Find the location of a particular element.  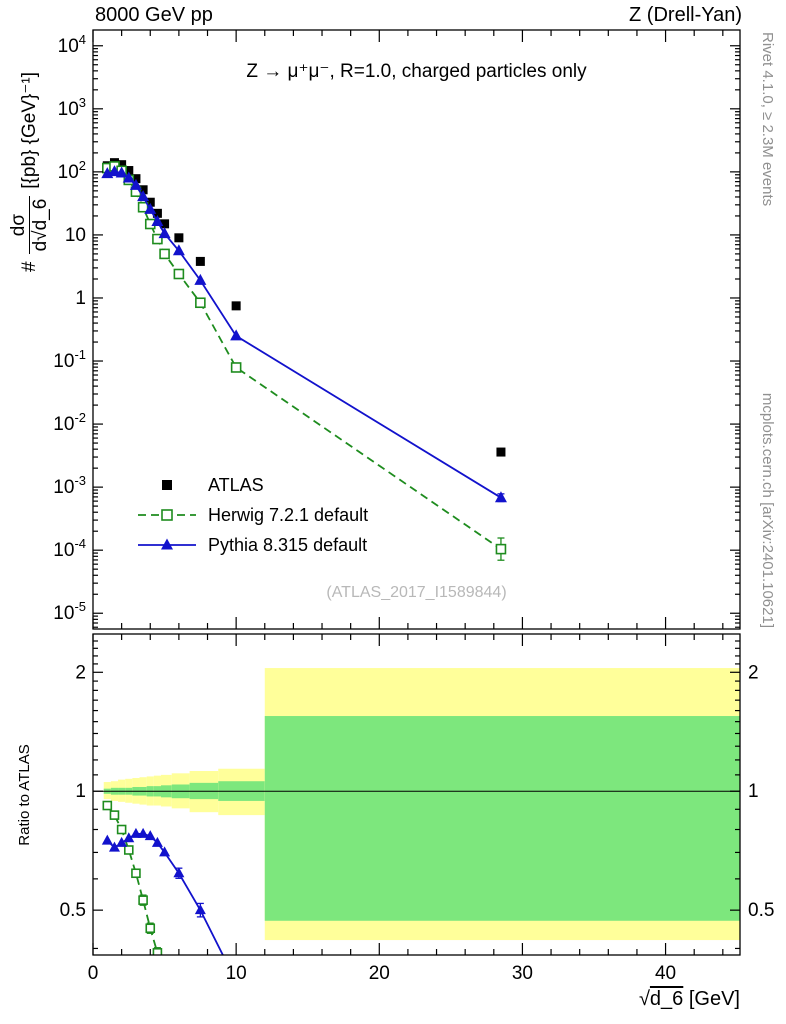

rivet-version-note: Rivet 4.1.0, ≥ 2.3M events is located at coordinates (767, 119).